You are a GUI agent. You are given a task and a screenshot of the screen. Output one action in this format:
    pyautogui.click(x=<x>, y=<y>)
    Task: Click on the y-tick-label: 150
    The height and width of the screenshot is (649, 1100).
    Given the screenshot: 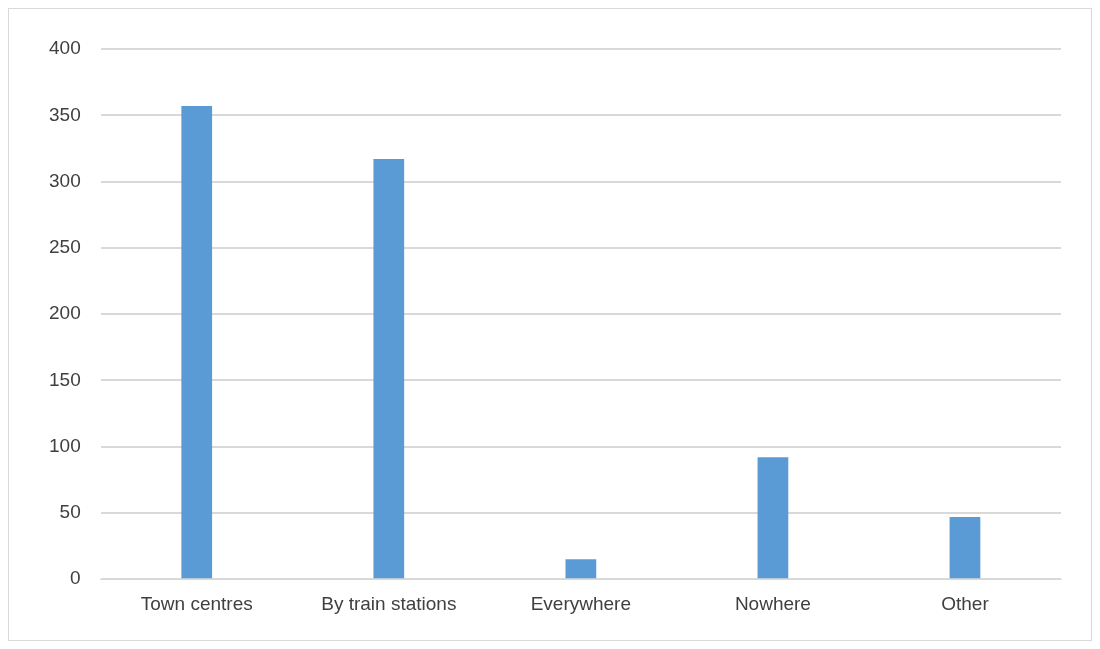 What is the action you would take?
    pyautogui.click(x=65, y=379)
    